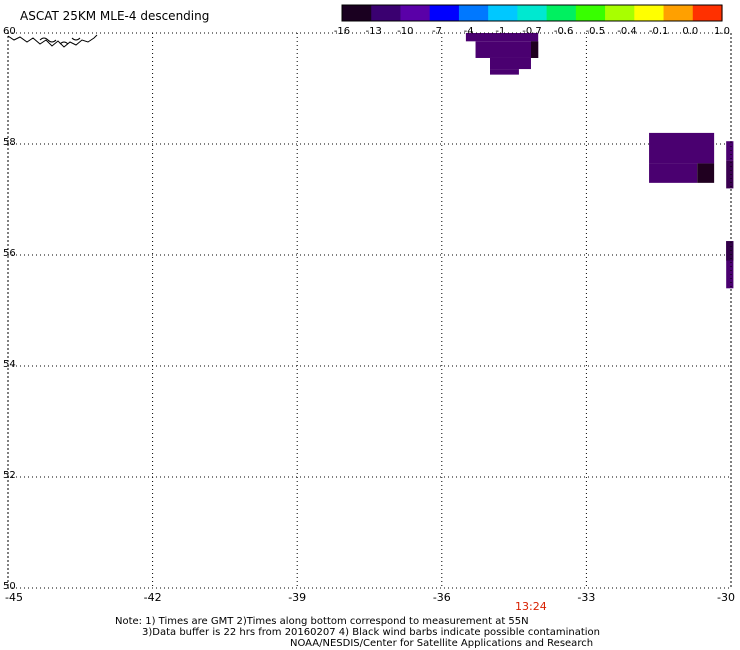  What do you see at coordinates (342, 31) in the screenshot?
I see `colorbar-tick-label: -16` at bounding box center [342, 31].